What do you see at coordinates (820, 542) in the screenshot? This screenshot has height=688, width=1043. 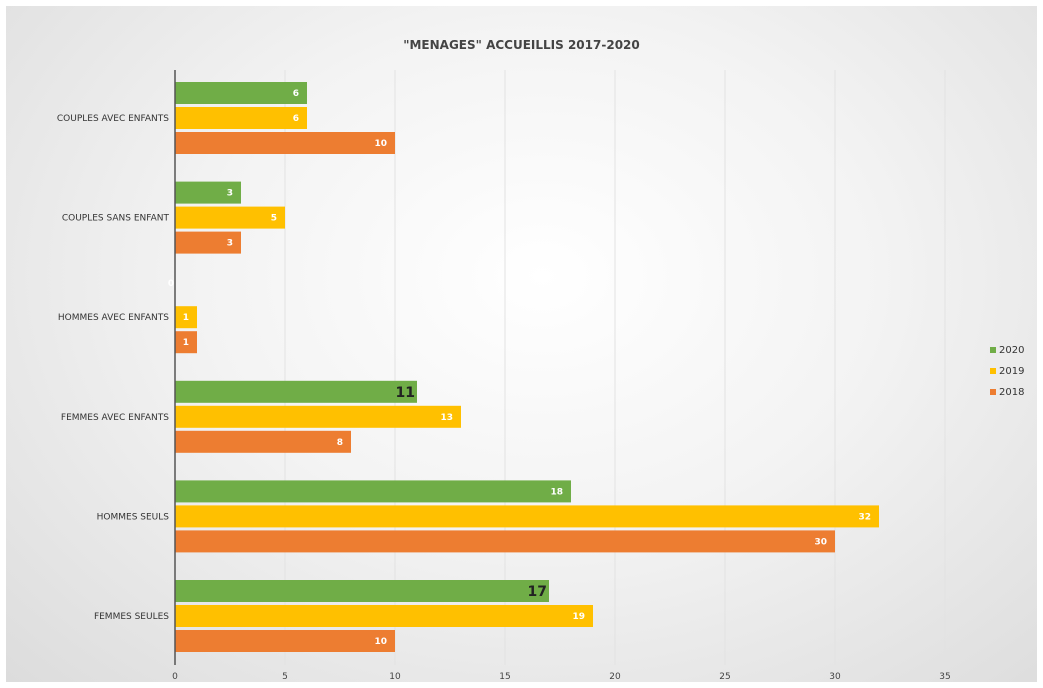 I see `data-label: 30` at bounding box center [820, 542].